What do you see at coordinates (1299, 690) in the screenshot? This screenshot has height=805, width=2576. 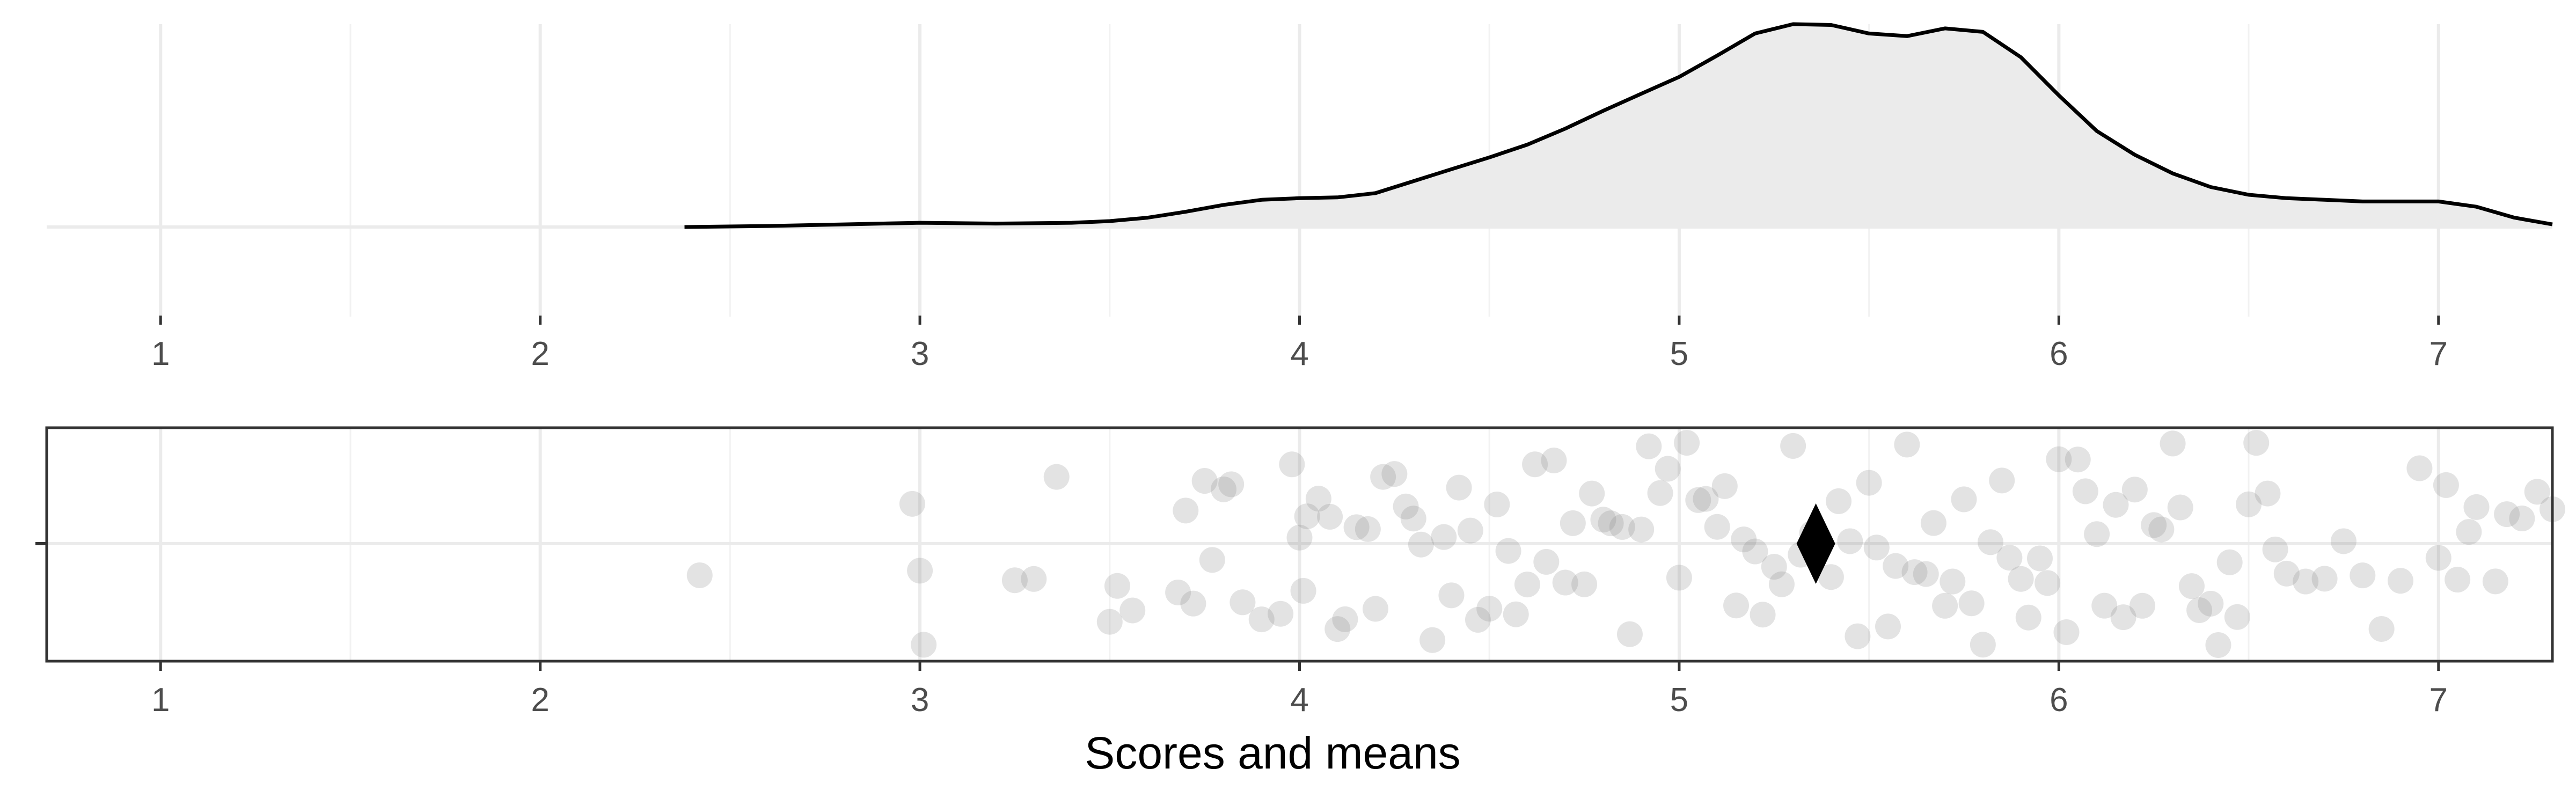 I see `scatter-x-axis: 1 2 3 4 5 6 7` at bounding box center [1299, 690].